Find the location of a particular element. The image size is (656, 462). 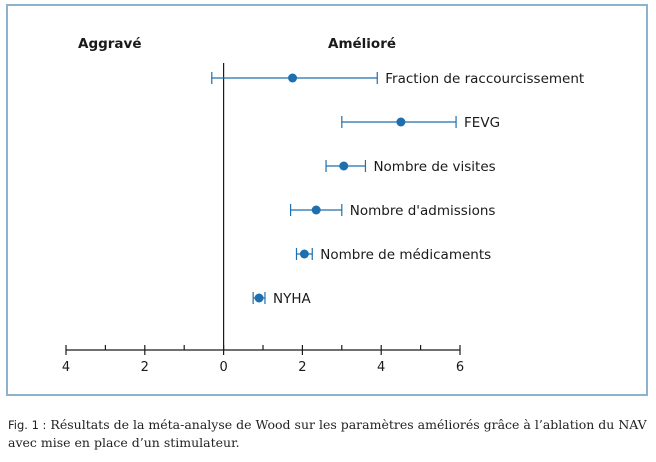

x-tick-label: 6 is located at coordinates (460, 367).